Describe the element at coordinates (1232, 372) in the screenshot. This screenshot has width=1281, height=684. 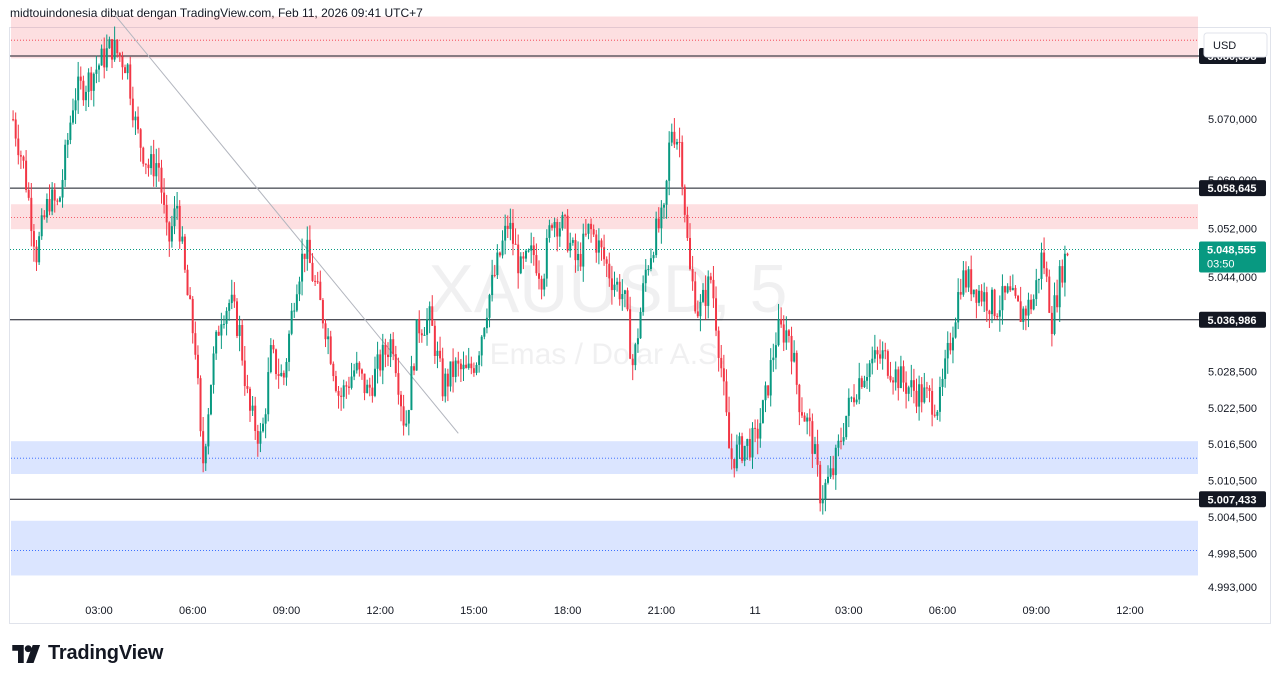
I see `price-tick-label: 5.028,500` at that location.